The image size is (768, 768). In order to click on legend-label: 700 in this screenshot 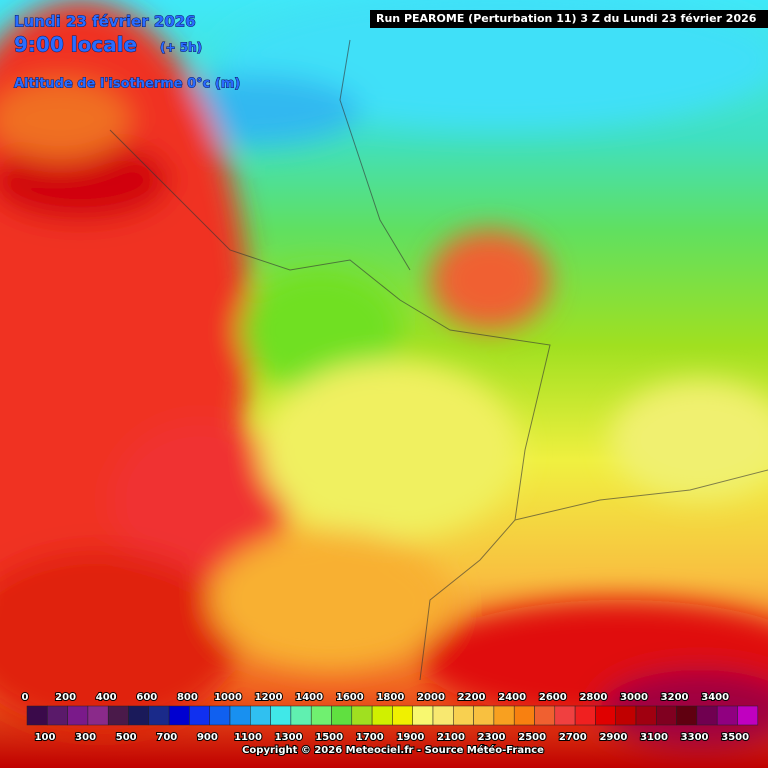, I will do `click(166, 737)`.